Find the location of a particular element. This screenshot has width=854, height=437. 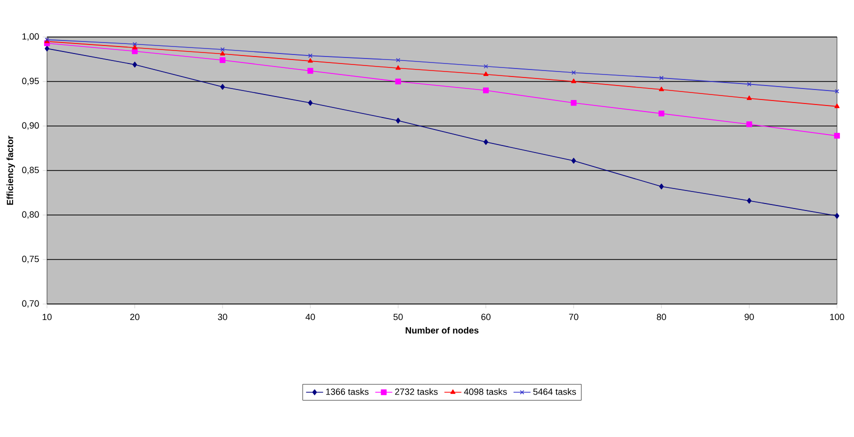

y-tick-label: 0,90 is located at coordinates (30, 126).